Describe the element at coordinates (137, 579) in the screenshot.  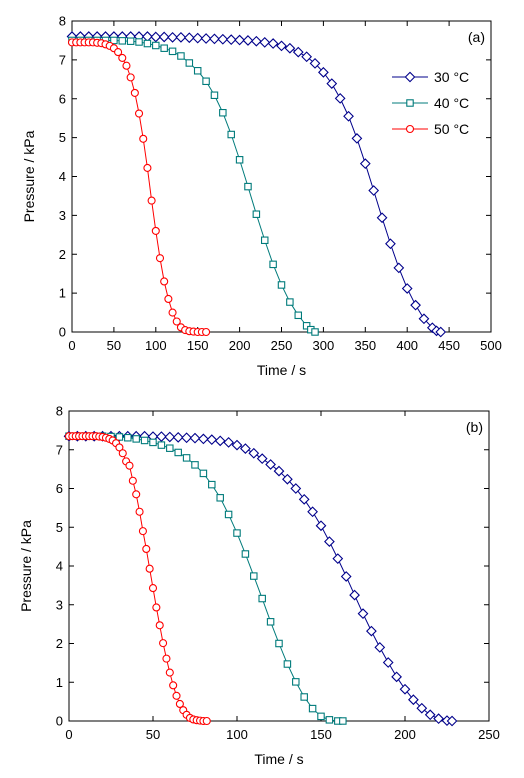
I see `series-circle` at that location.